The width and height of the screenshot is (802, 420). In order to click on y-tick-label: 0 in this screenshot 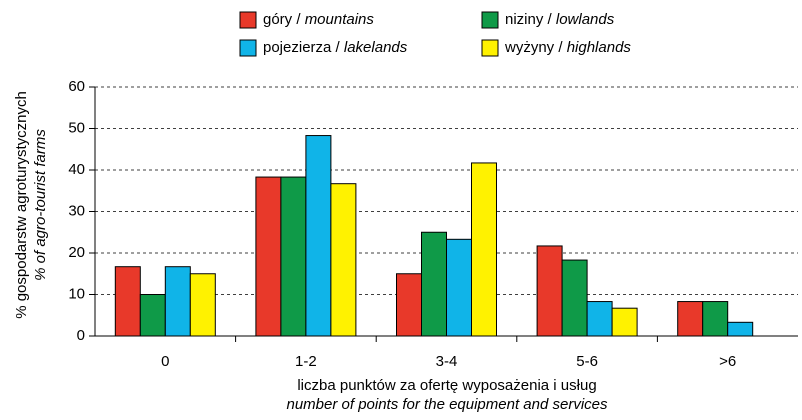, I will do `click(81, 335)`.